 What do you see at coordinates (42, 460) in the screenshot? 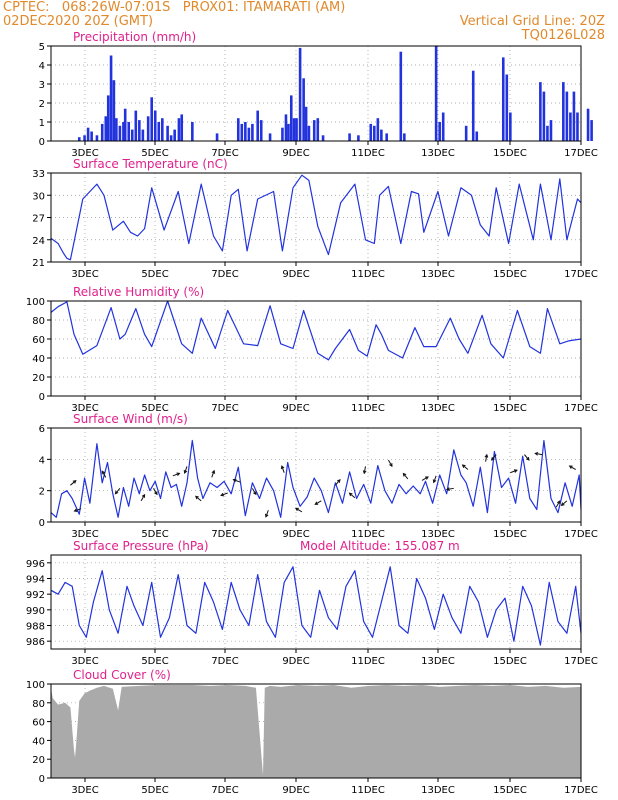
I see `y-tick-label: 4` at bounding box center [42, 460].